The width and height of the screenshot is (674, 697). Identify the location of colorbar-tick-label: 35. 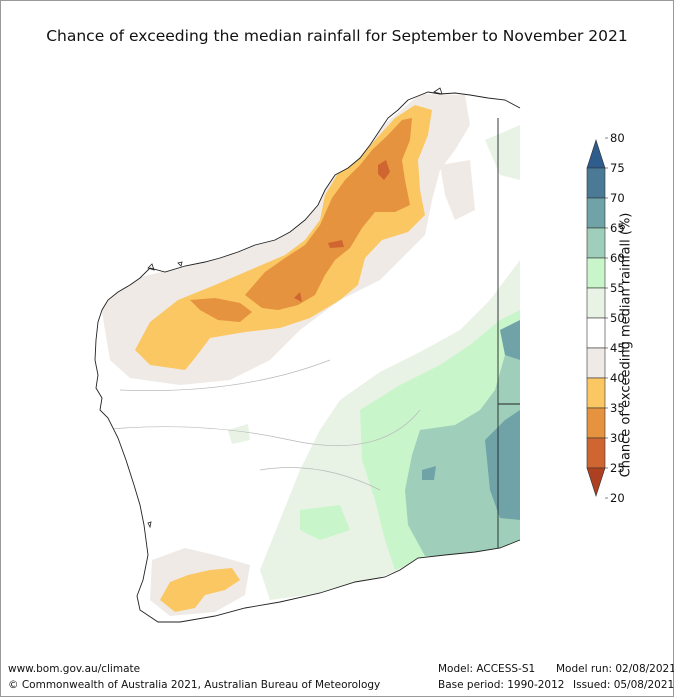
(617, 408).